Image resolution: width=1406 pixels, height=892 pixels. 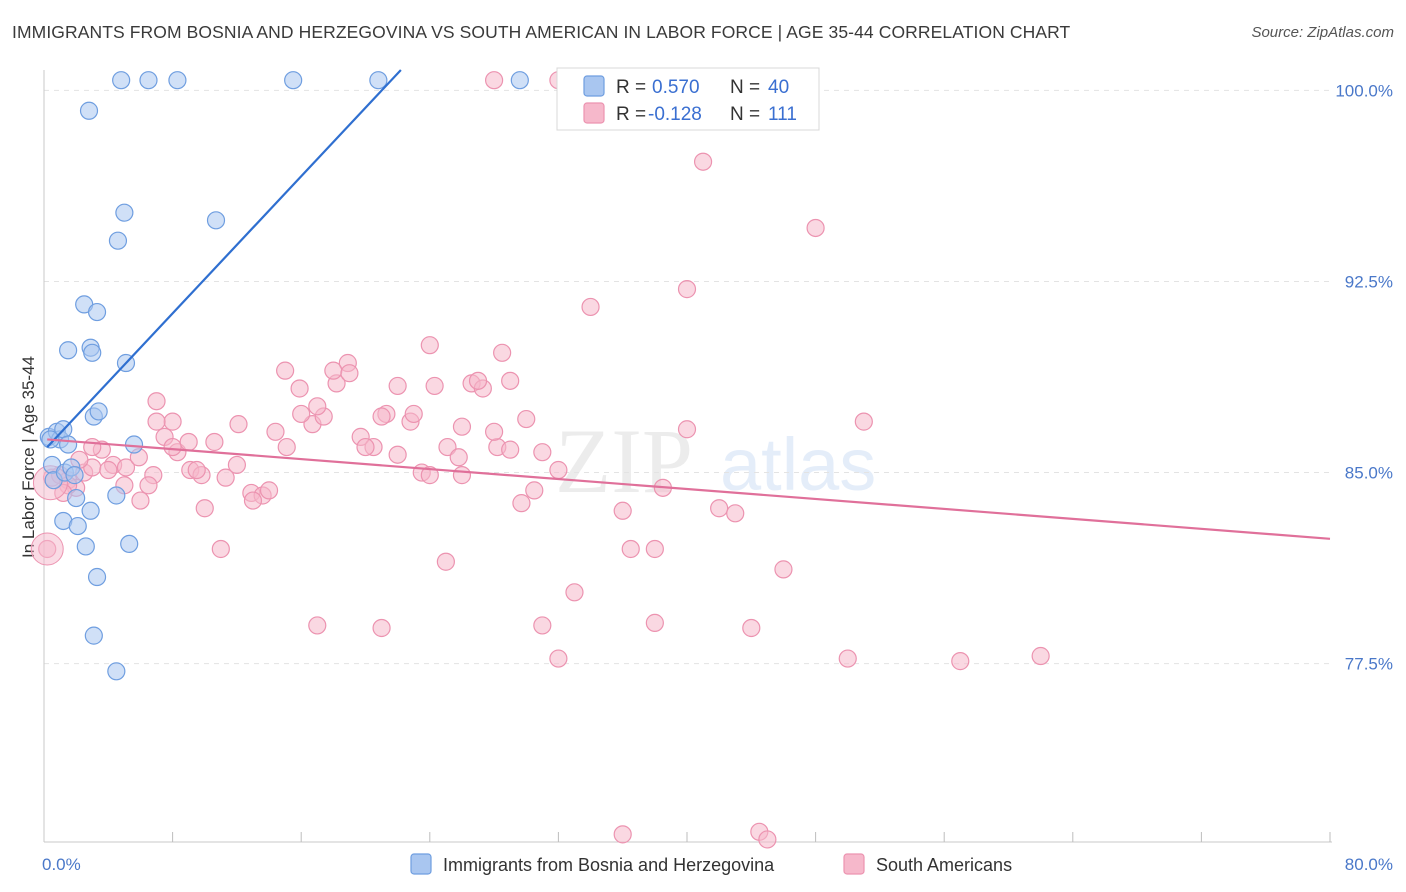 I want to click on y-tick-label-1: 92.5%, so click(x=1369, y=281).